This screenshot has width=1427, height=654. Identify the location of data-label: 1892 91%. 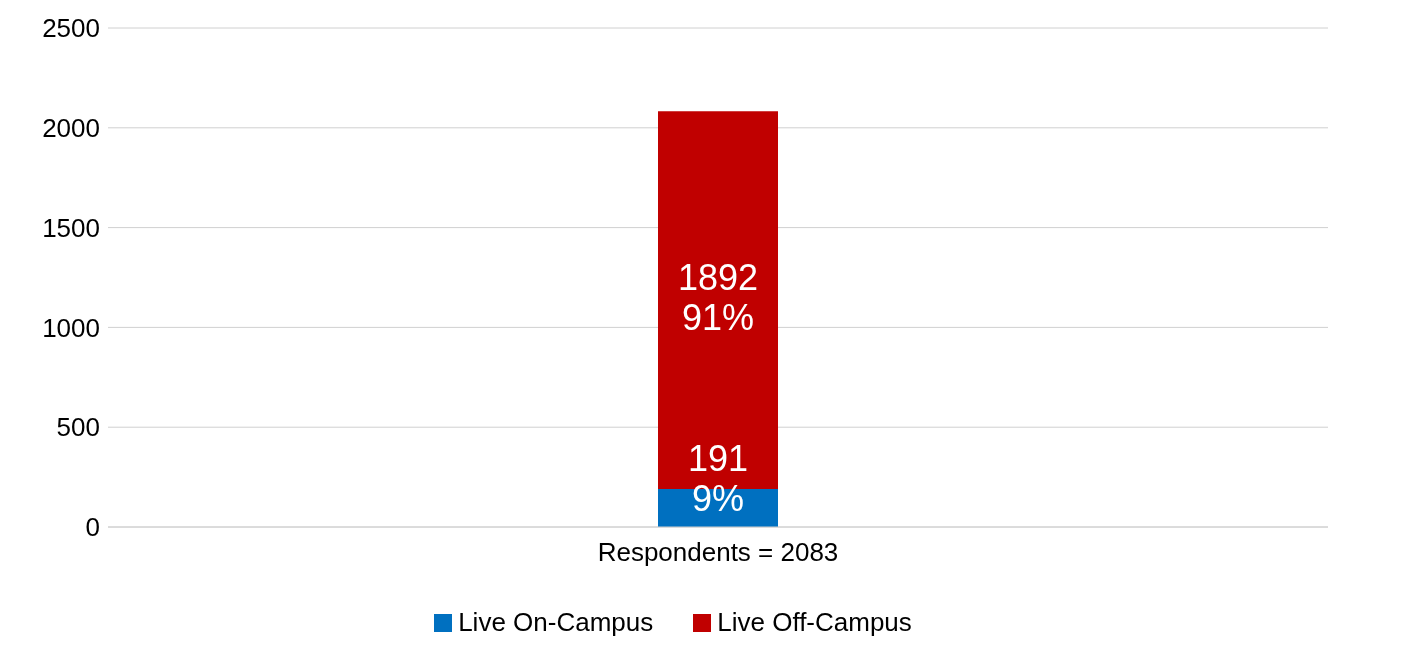
(718, 297).